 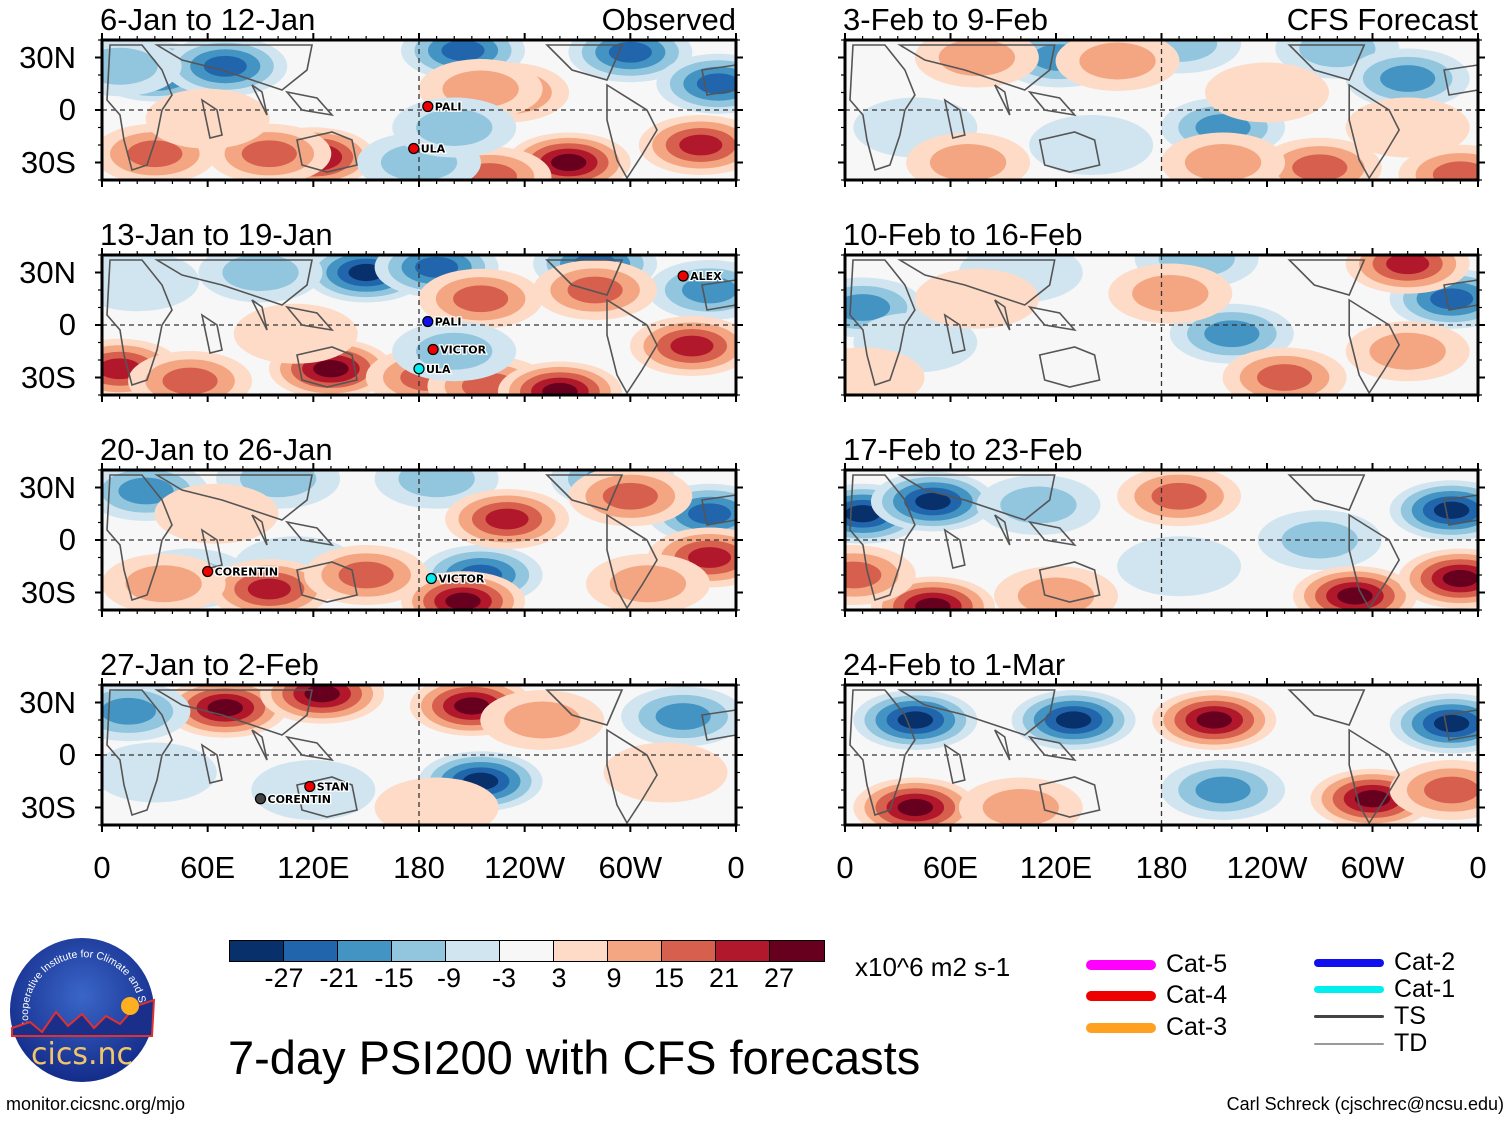 What do you see at coordinates (1372, 867) in the screenshot?
I see `x-tick-label: 60W` at bounding box center [1372, 867].